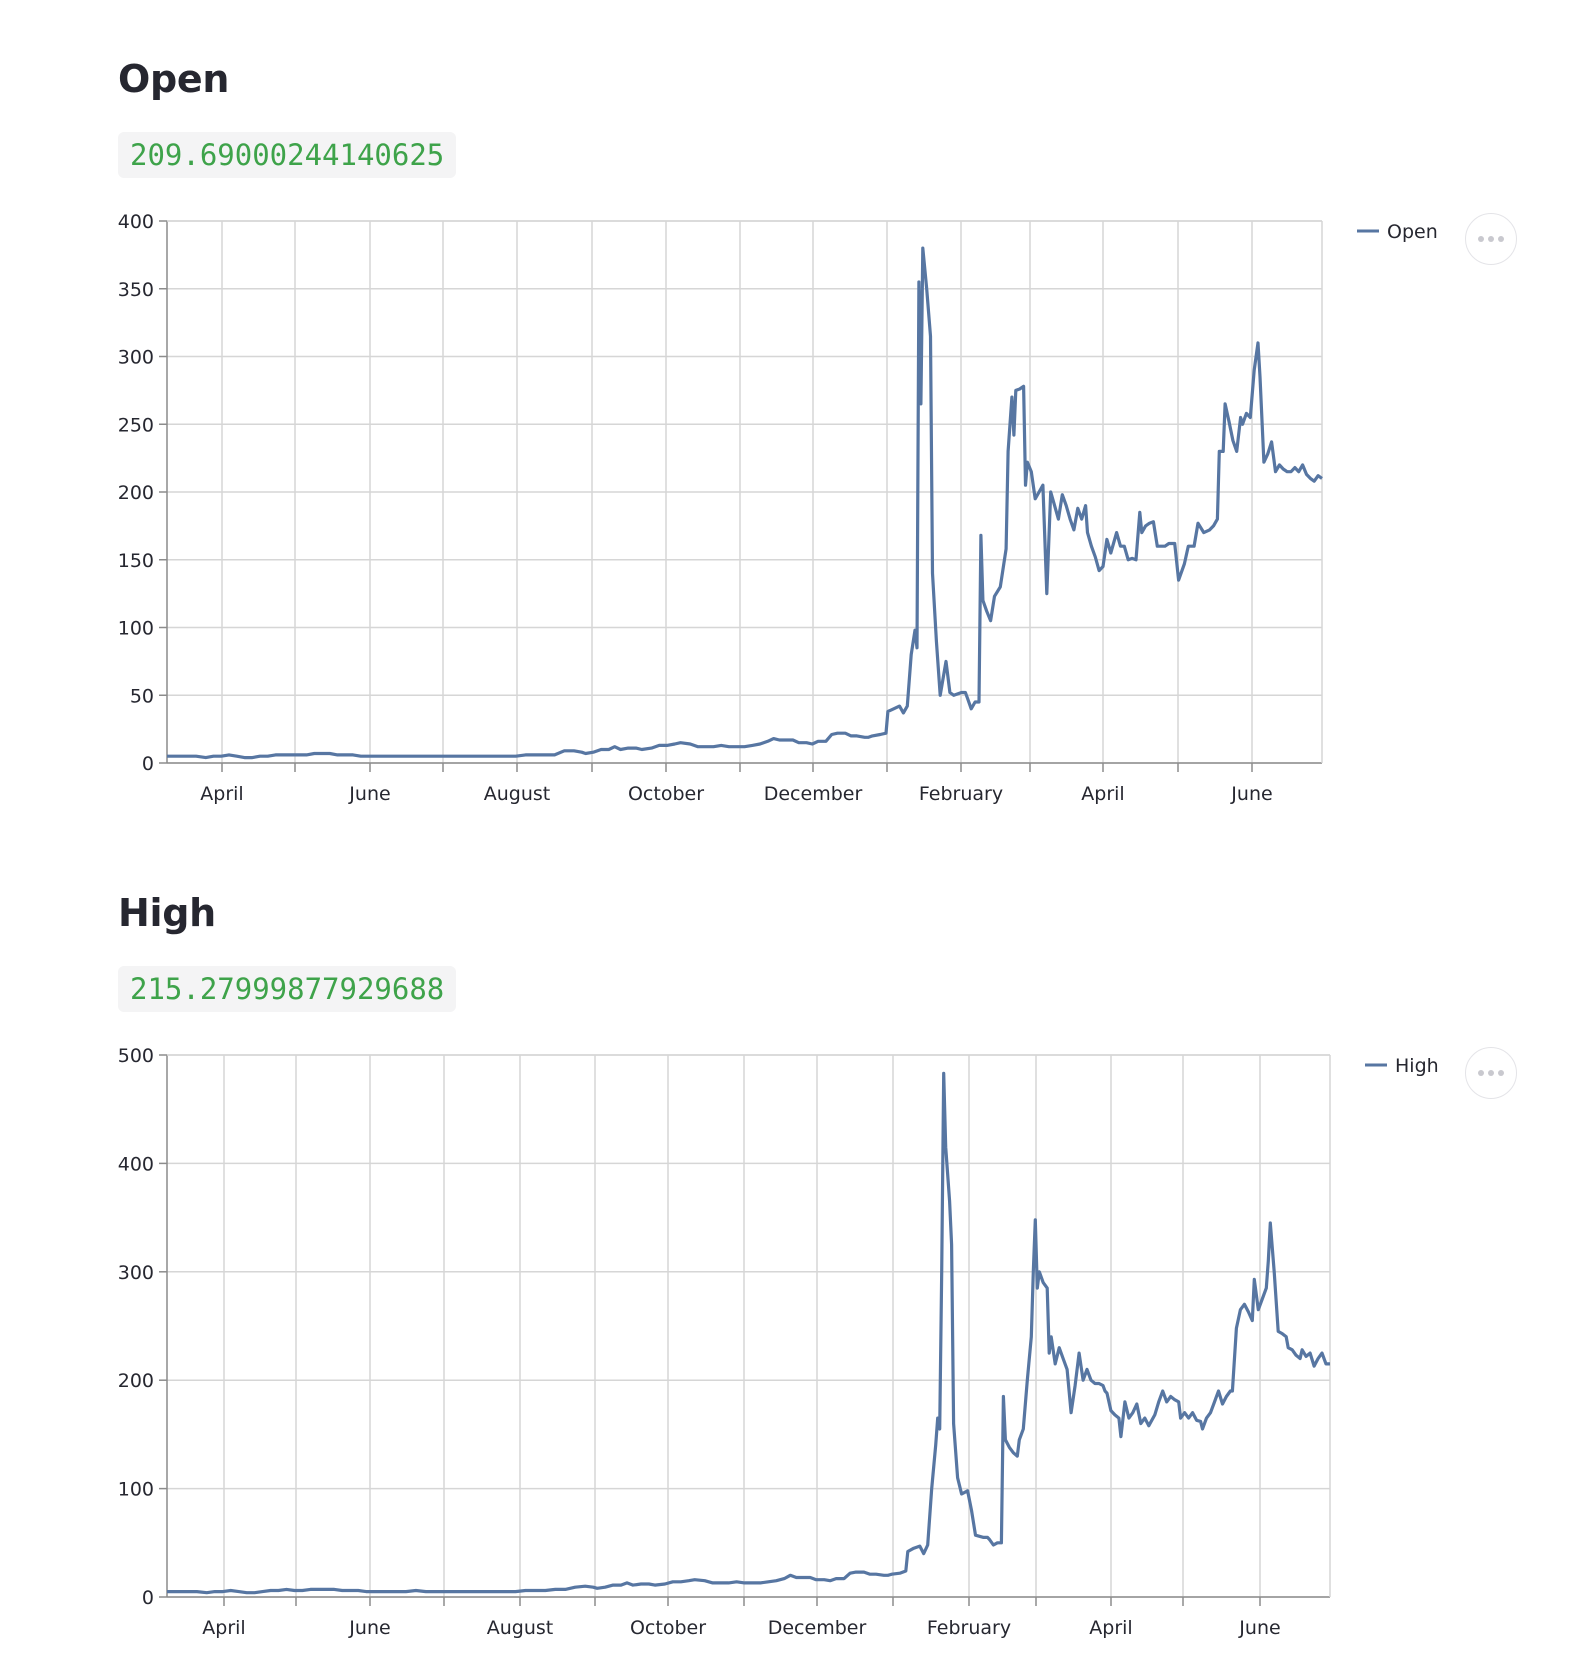  I want to click on y-tick-label: 250, so click(136, 425).